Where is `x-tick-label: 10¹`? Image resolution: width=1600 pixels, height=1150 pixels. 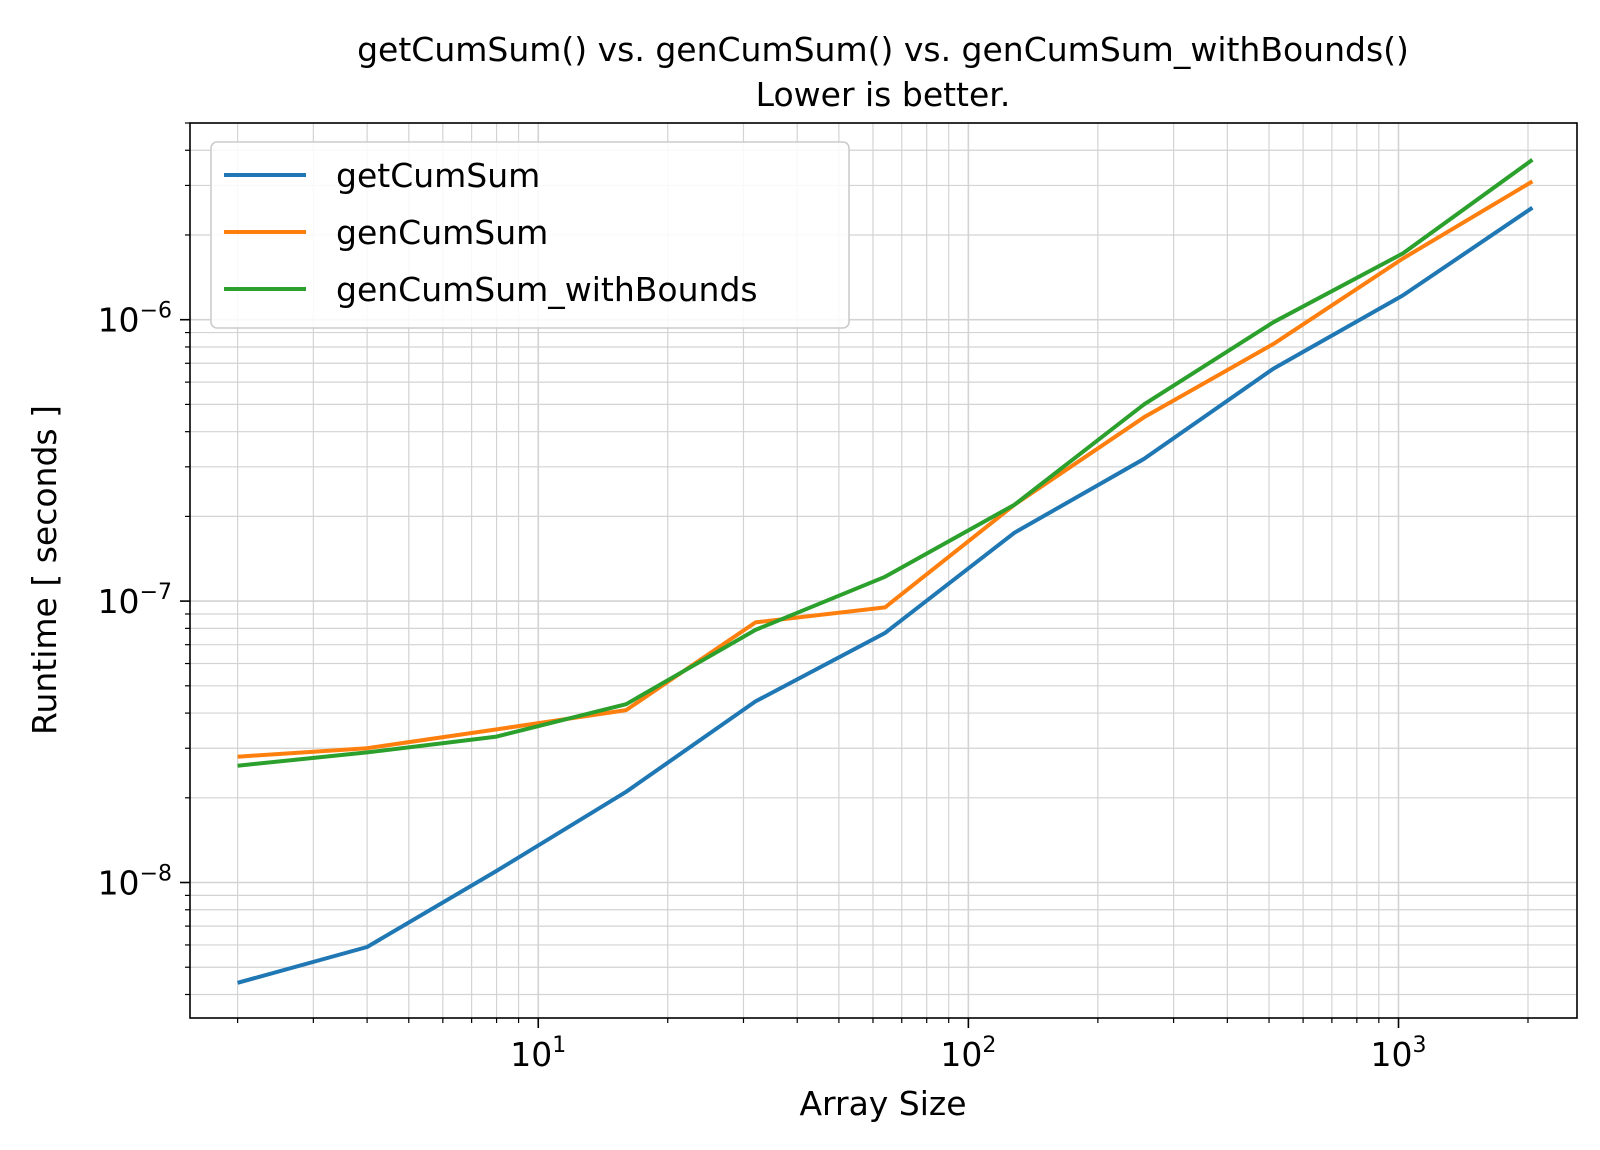
x-tick-label: 10¹ is located at coordinates (538, 1053).